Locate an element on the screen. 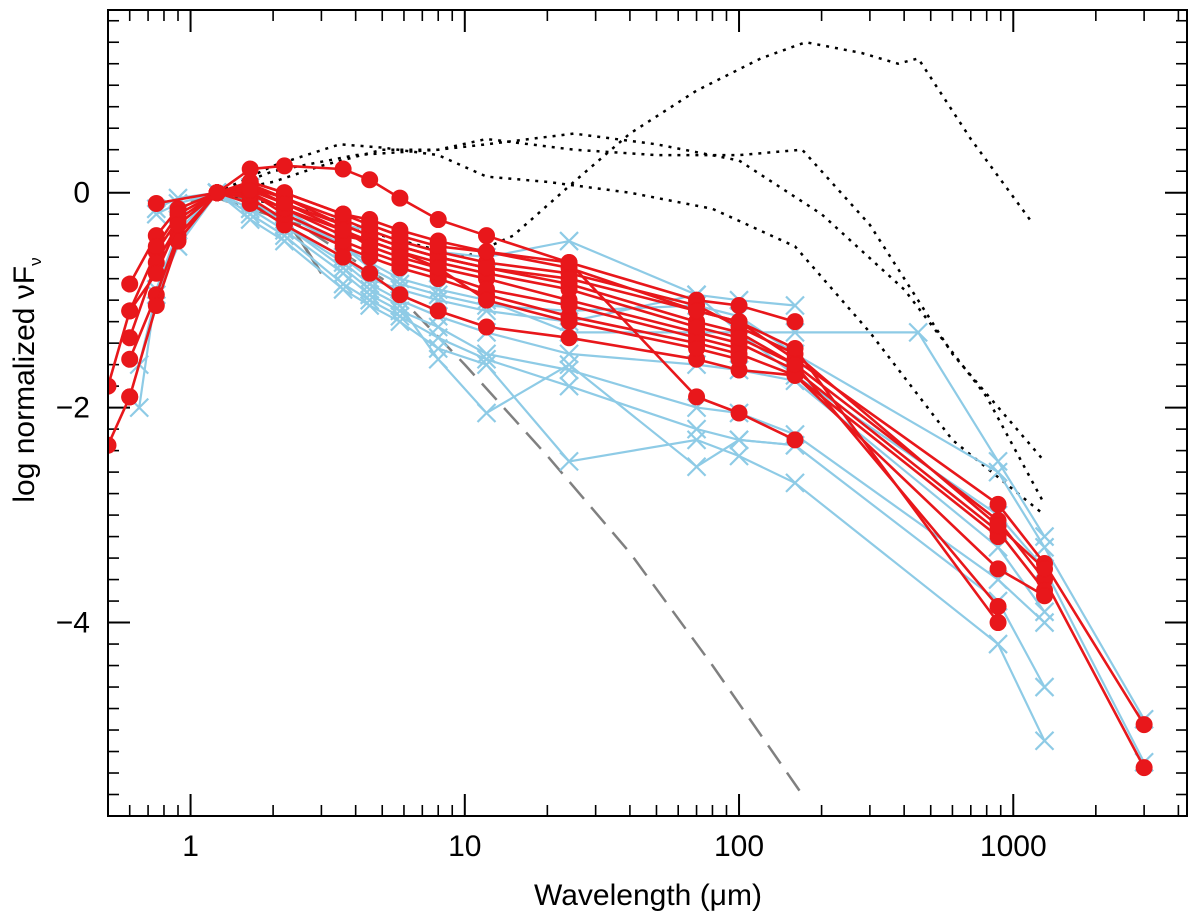 The width and height of the screenshot is (1200, 919). y-axis-label: log normalized νFν is located at coordinates (26, 379).